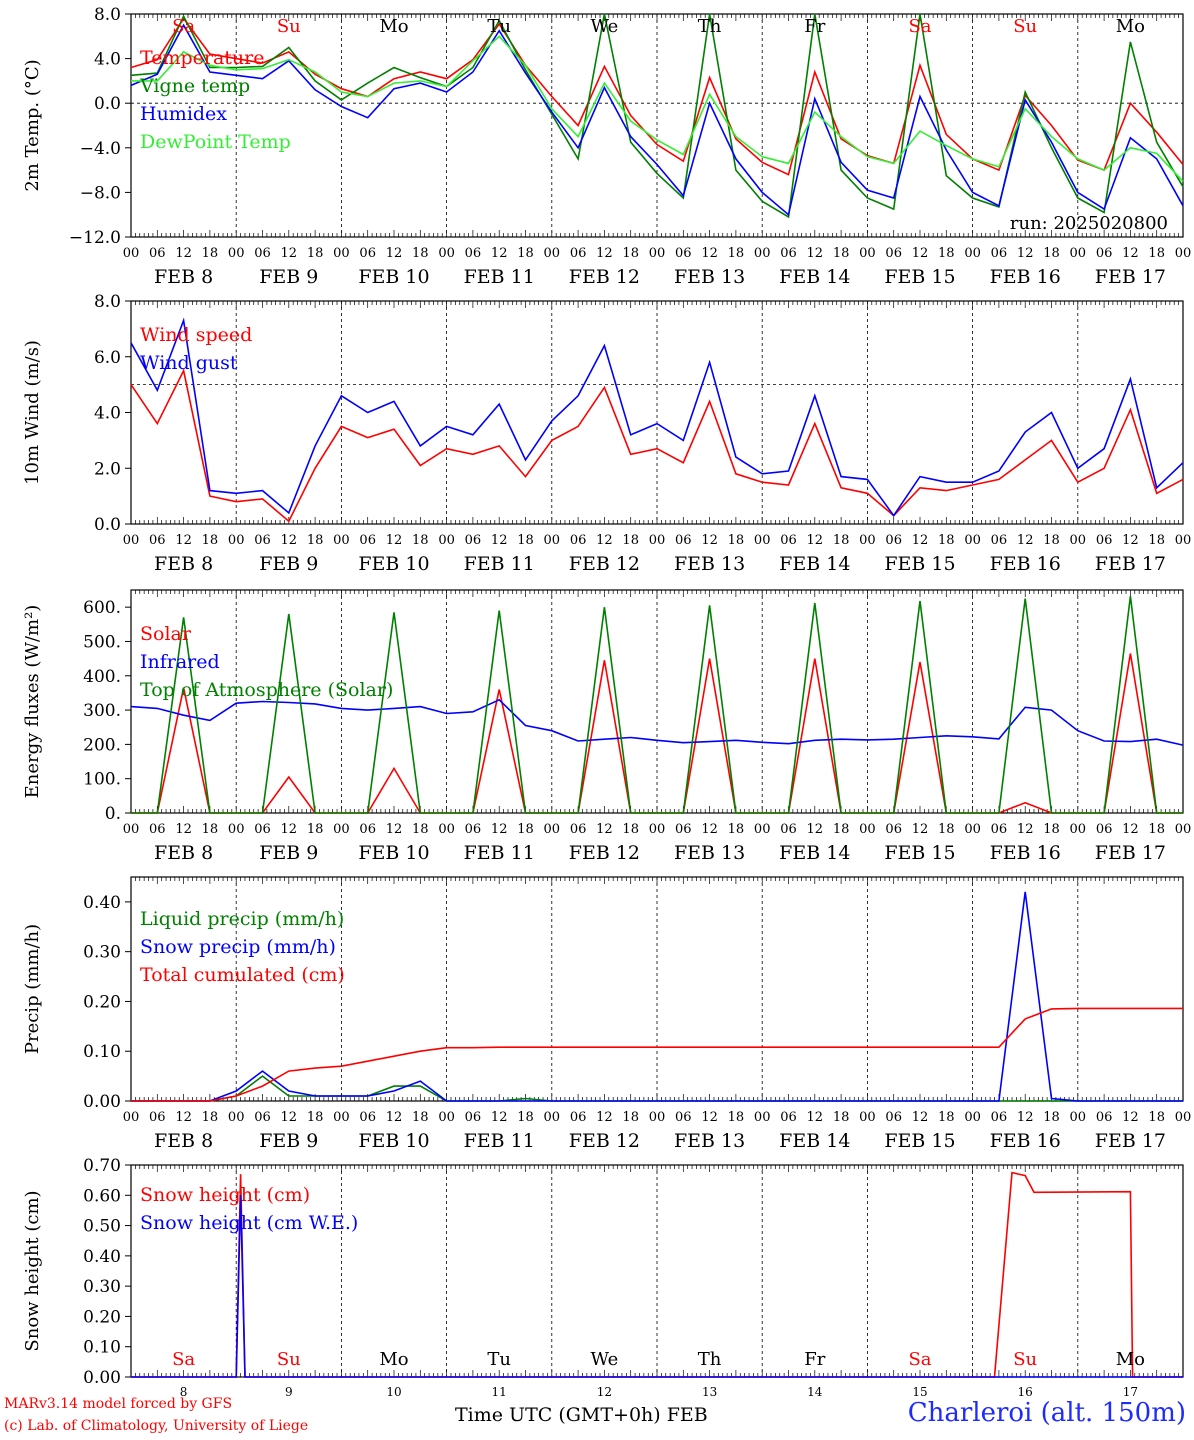 The width and height of the screenshot is (1194, 1440). I want to click on y-tick-label: −8.0, so click(100, 193).